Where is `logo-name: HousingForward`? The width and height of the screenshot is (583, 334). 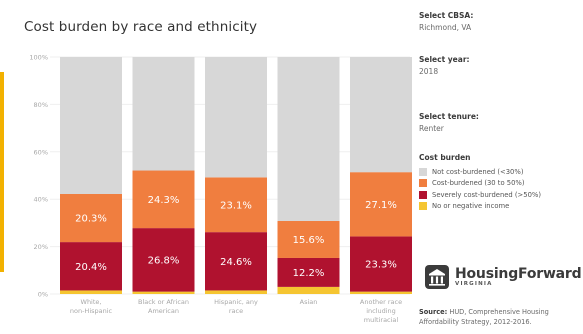 logo-name: HousingForward is located at coordinates (518, 273).